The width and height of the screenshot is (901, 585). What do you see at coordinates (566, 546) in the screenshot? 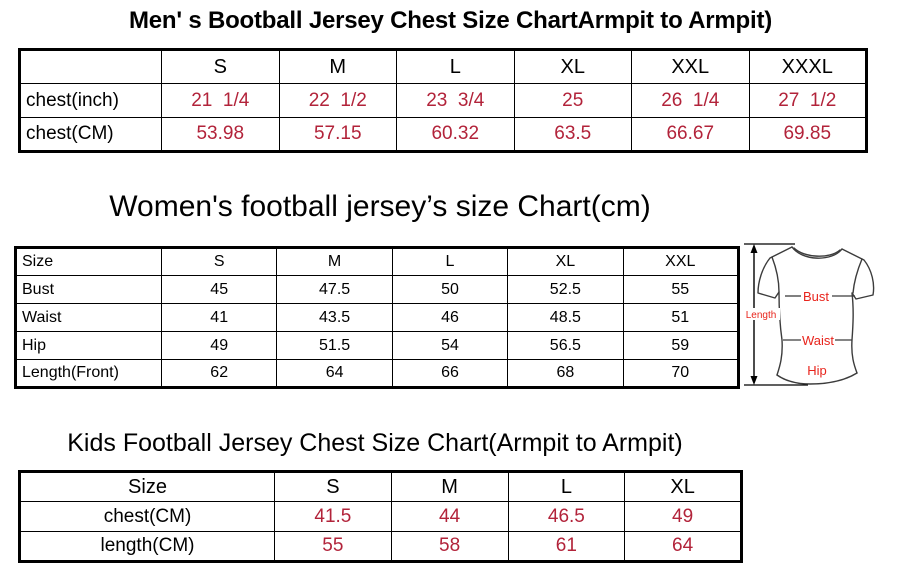
I see `cell-value: 61` at bounding box center [566, 546].